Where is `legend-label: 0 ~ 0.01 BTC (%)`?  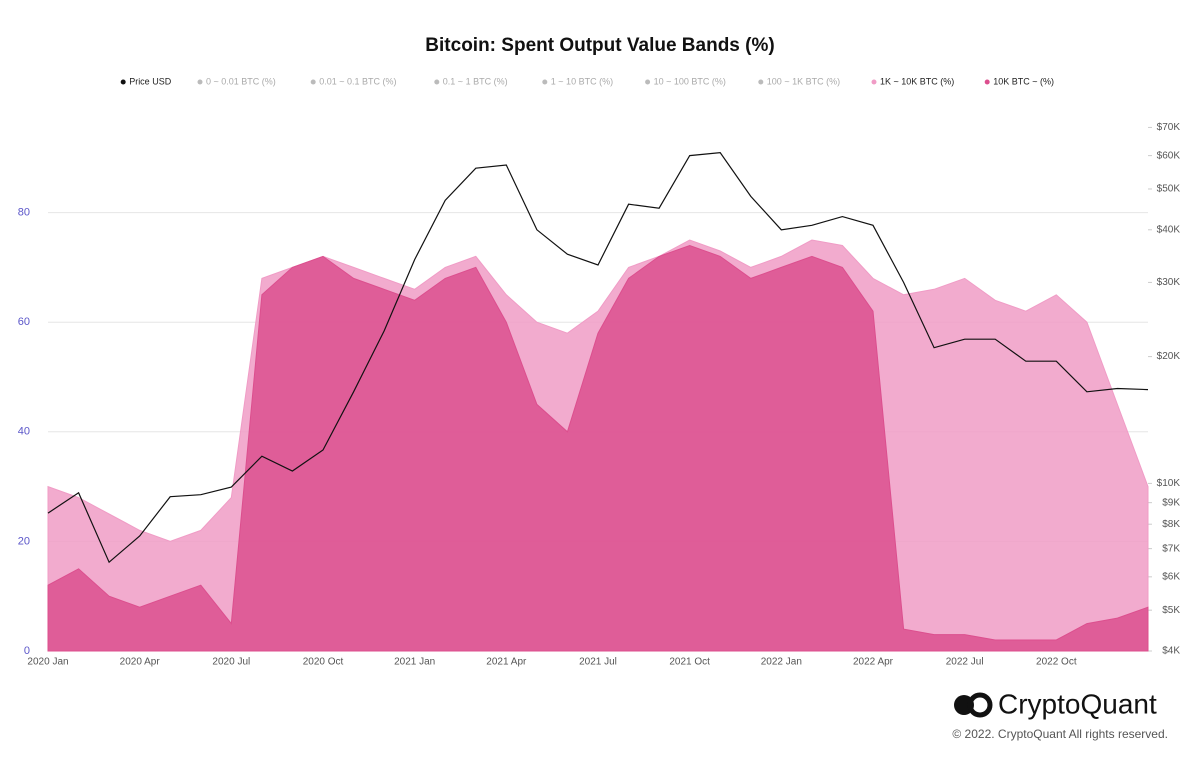
legend-label: 0 ~ 0.01 BTC (%) is located at coordinates (241, 81).